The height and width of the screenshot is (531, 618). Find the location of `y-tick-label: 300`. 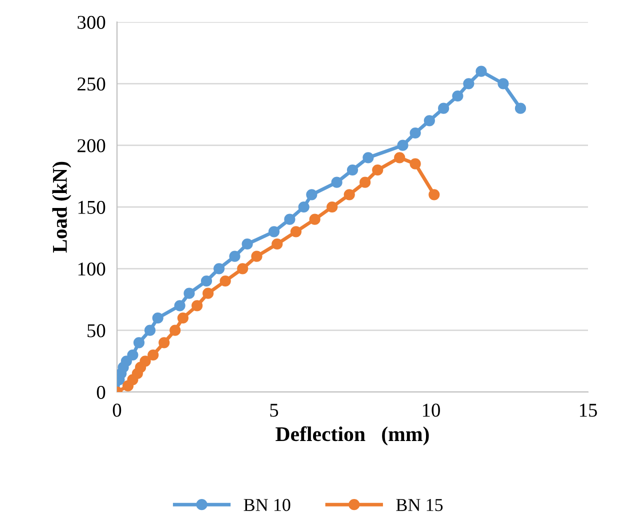

y-tick-label: 300 is located at coordinates (92, 22).